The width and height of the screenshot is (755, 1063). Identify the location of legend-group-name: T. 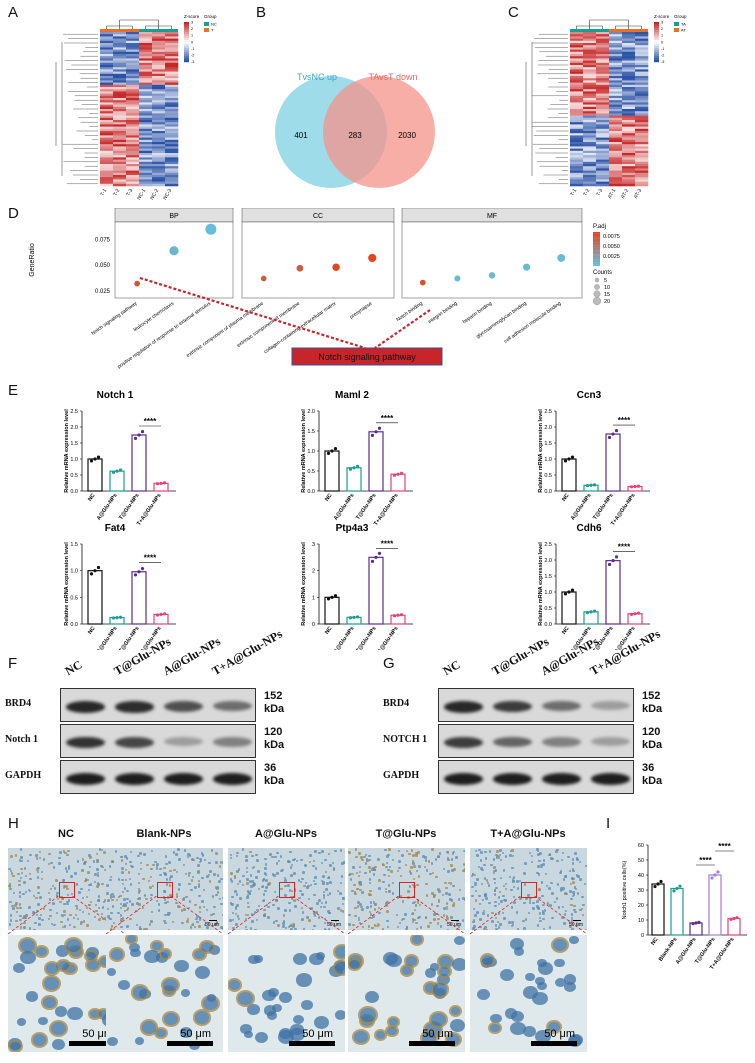
(212, 30).